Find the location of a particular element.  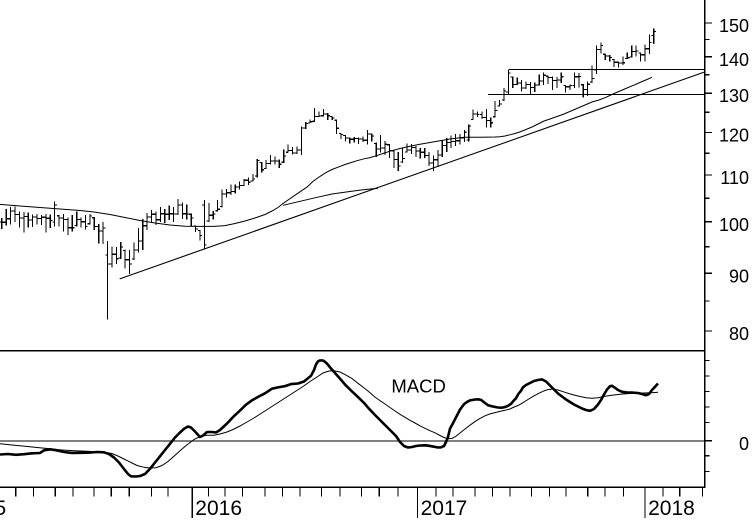

svg-text: 2018 is located at coordinates (671, 507).